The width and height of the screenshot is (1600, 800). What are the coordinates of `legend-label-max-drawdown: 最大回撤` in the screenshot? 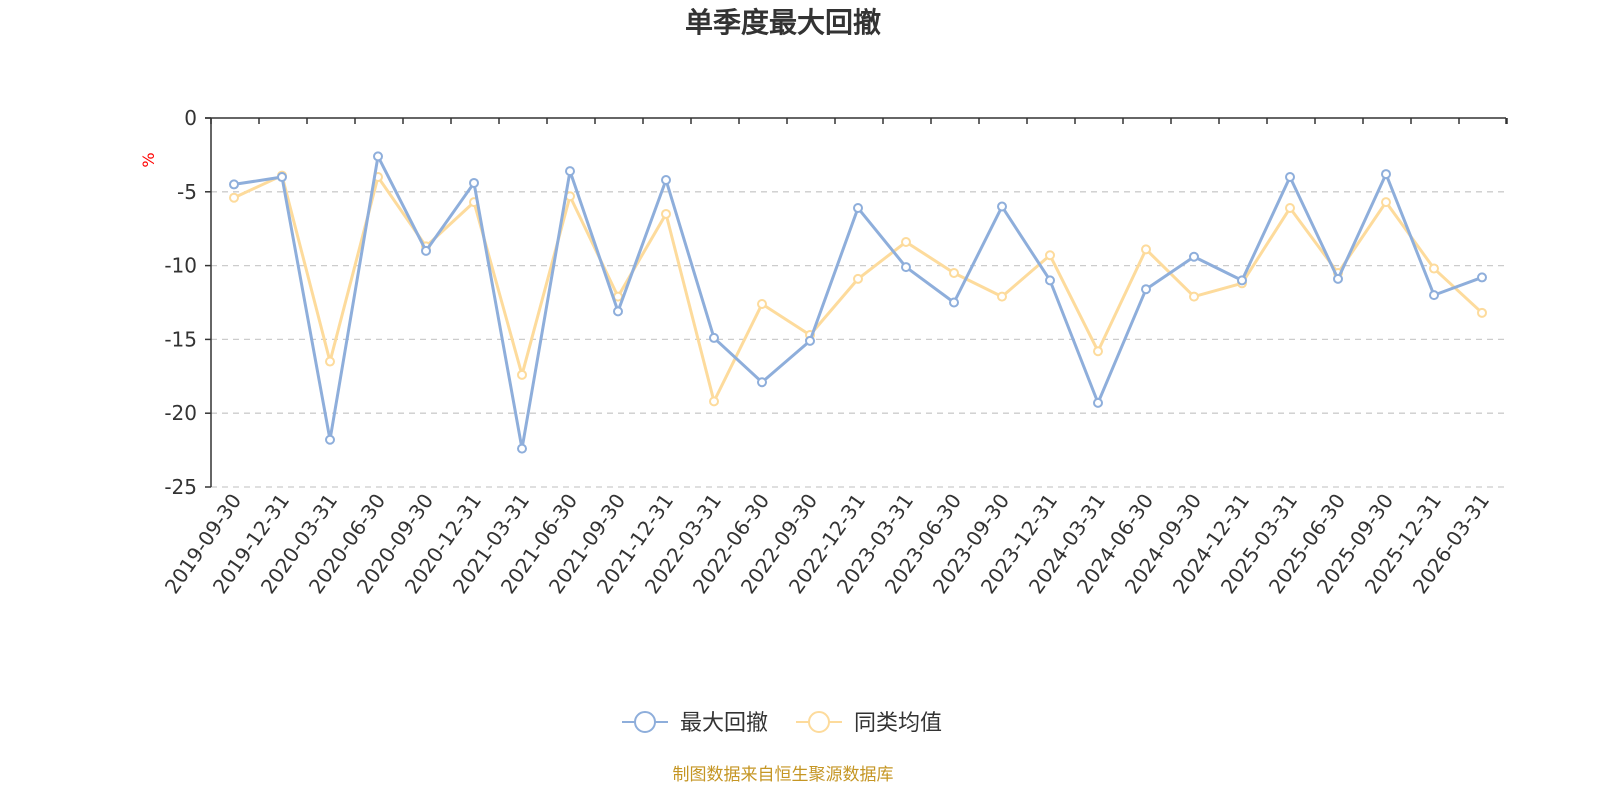 It's located at (724, 723).